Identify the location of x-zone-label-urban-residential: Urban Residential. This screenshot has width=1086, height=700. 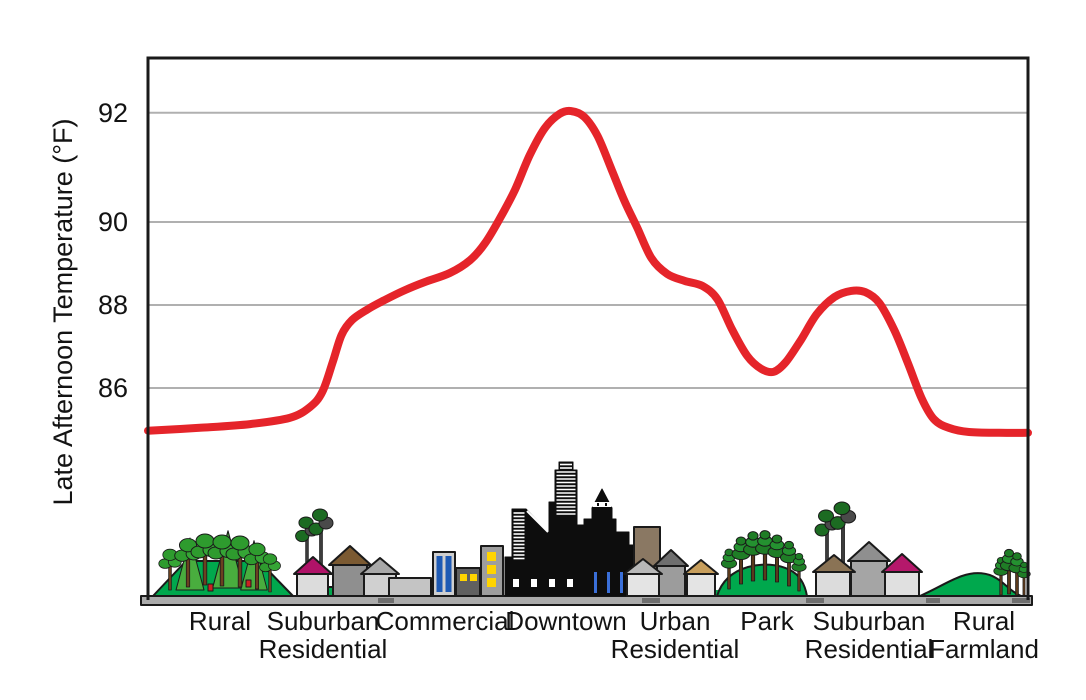
(675, 635).